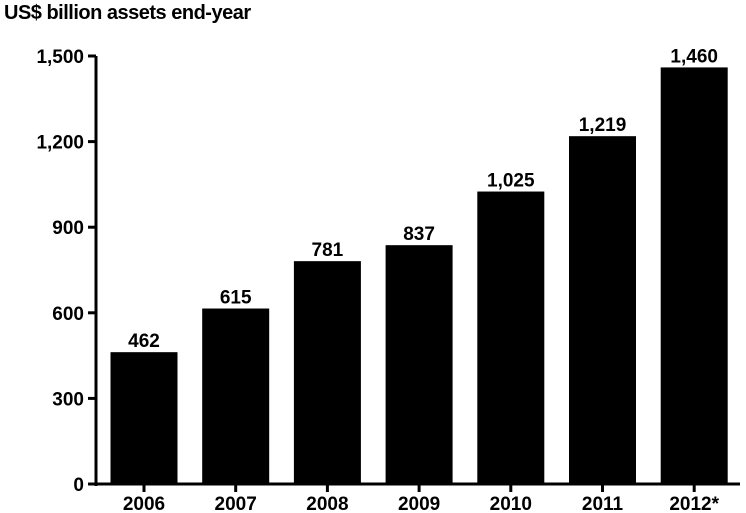  I want to click on bar-2012*, so click(694, 275).